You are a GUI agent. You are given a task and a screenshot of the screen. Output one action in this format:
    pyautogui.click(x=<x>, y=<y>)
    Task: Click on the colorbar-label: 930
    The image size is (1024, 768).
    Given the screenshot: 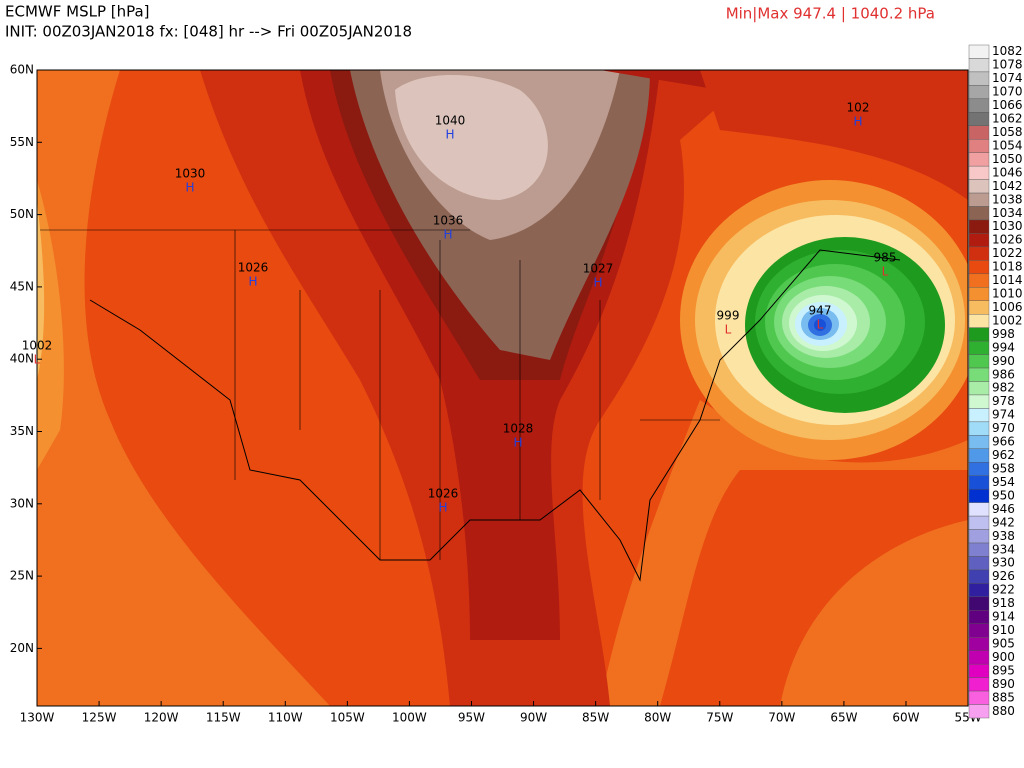 What is the action you would take?
    pyautogui.click(x=1003, y=563)
    